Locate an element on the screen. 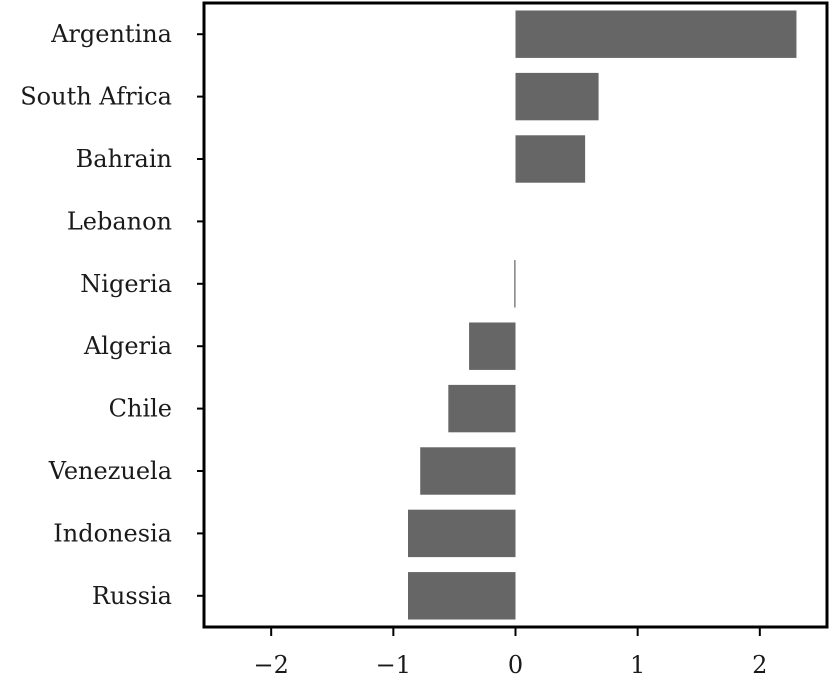 This screenshot has height=685, width=830. category-label-algeria: Algeria is located at coordinates (127, 346).